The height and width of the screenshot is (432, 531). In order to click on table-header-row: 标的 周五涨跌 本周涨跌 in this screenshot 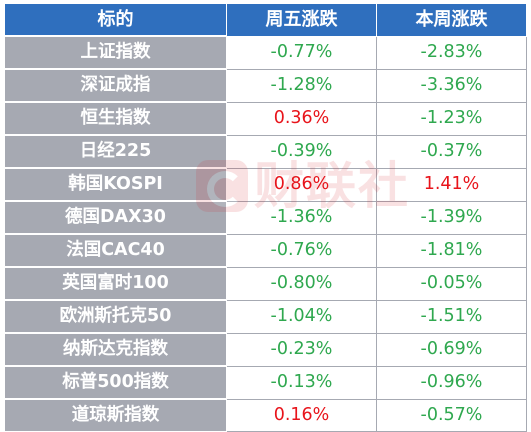, I will do `click(265, 20)`.